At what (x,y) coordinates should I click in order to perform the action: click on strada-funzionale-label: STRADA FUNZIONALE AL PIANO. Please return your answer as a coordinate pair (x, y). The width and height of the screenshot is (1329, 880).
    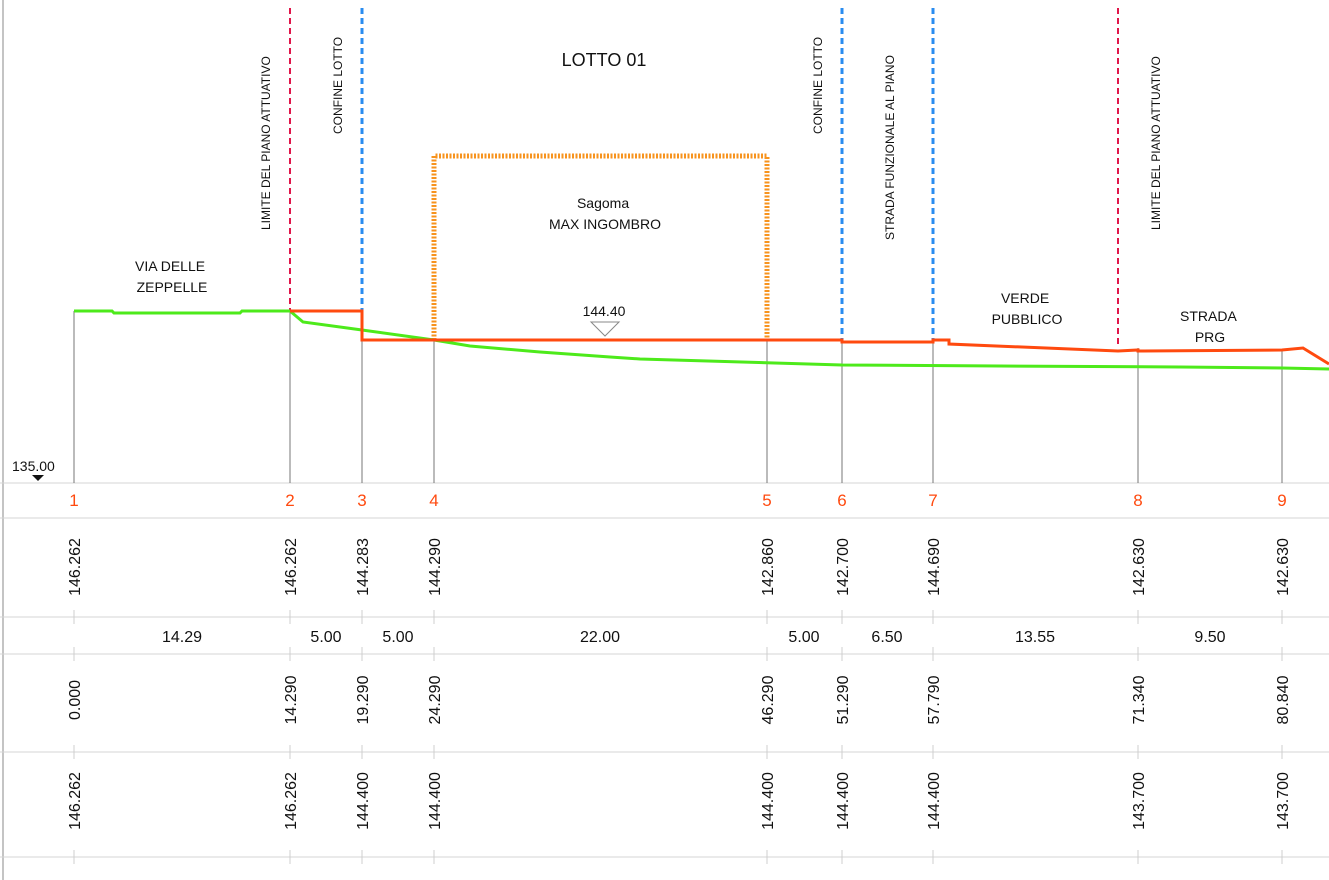
    Looking at the image, I should click on (890, 147).